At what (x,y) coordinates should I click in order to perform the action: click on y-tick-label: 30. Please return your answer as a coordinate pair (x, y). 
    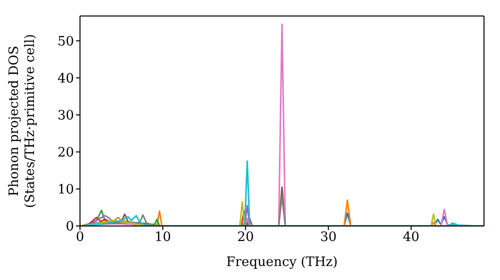
    Looking at the image, I should click on (65, 116).